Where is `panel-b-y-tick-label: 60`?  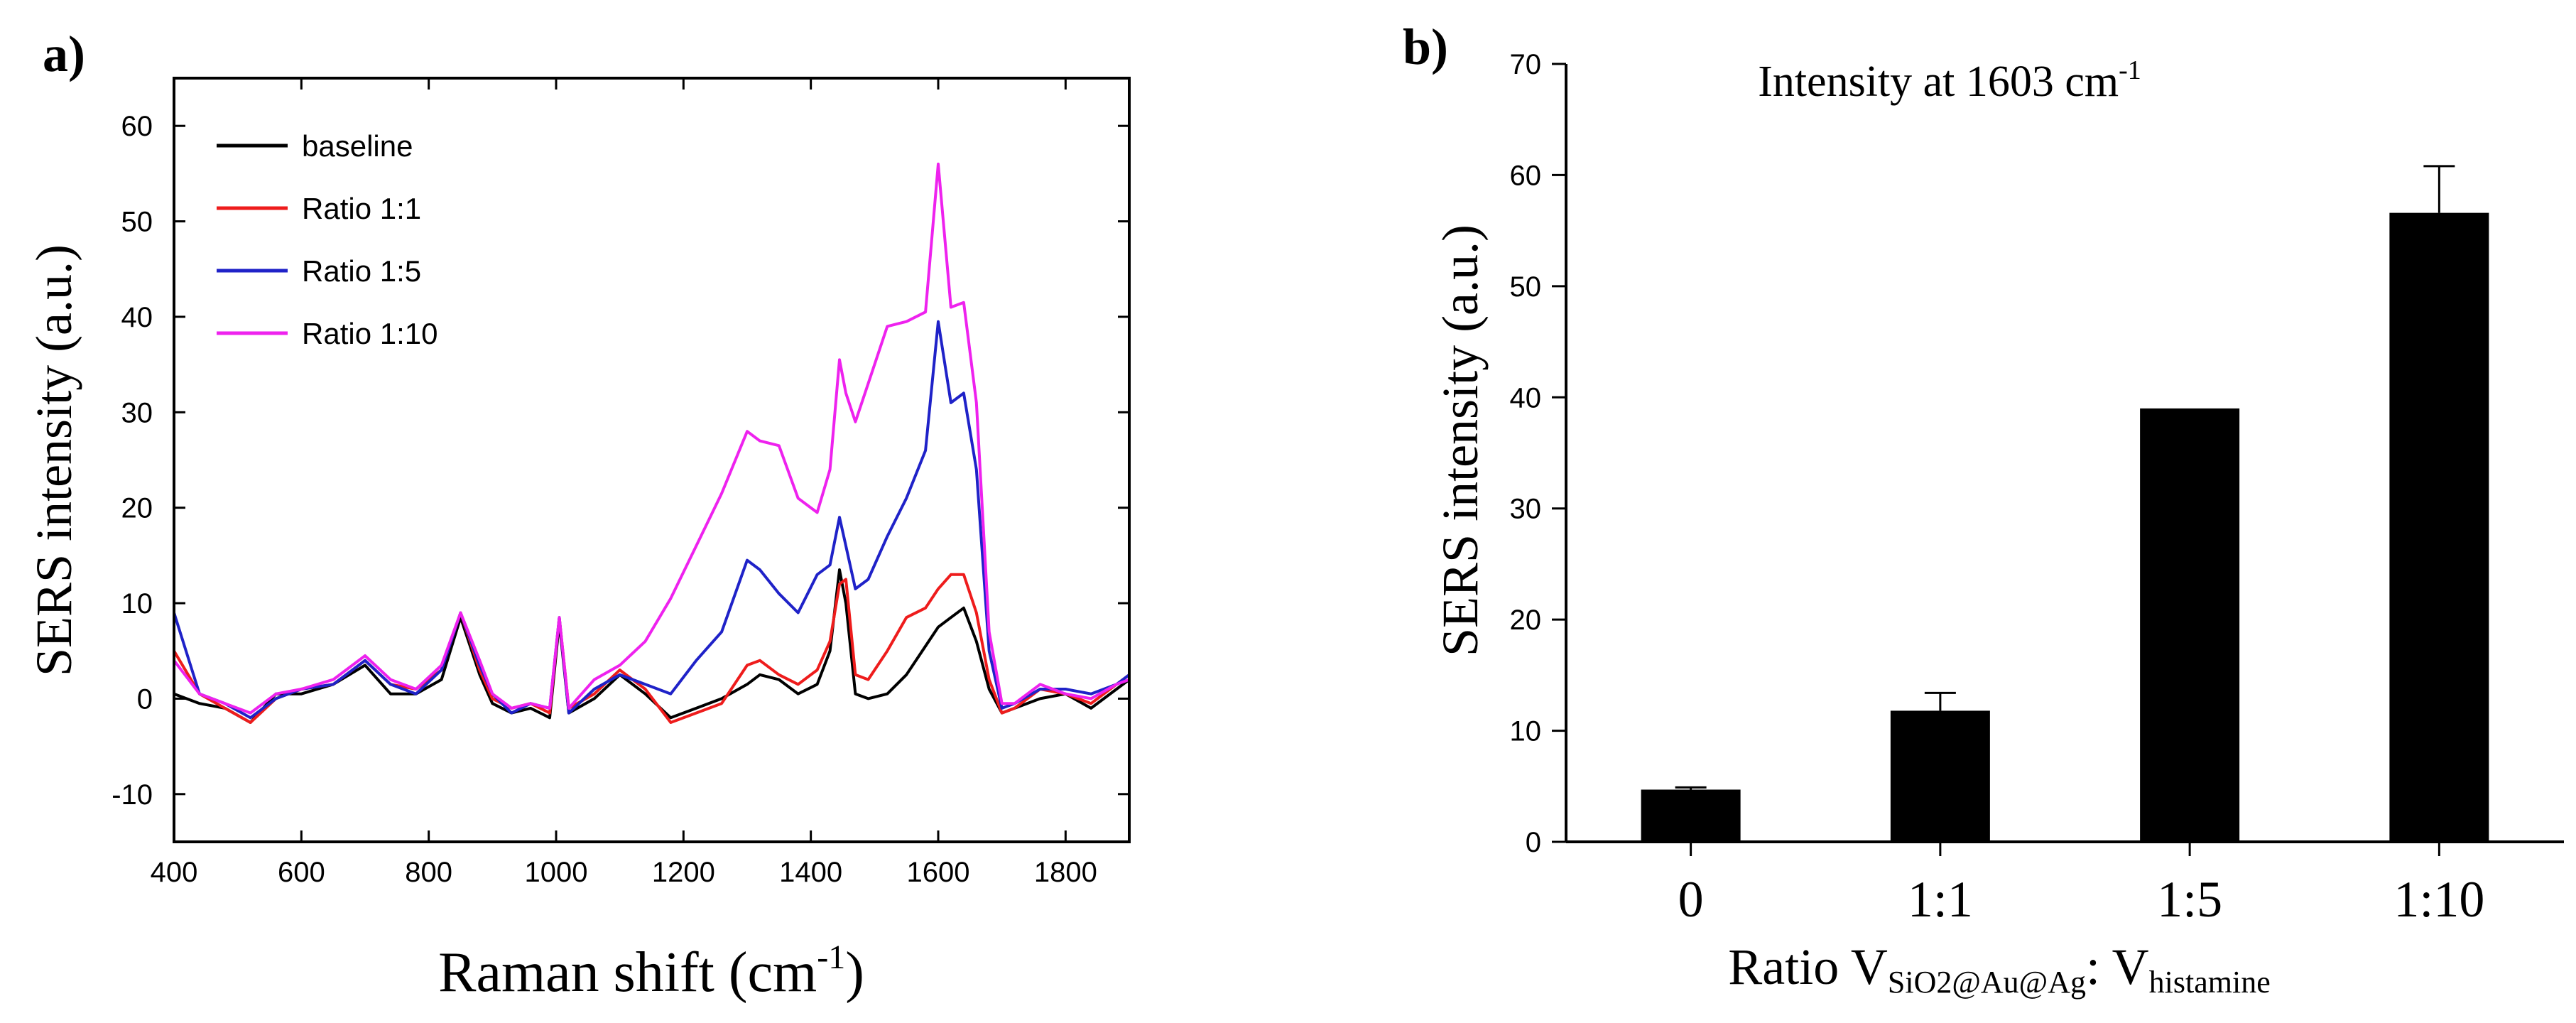 panel-b-y-tick-label: 60 is located at coordinates (1526, 176).